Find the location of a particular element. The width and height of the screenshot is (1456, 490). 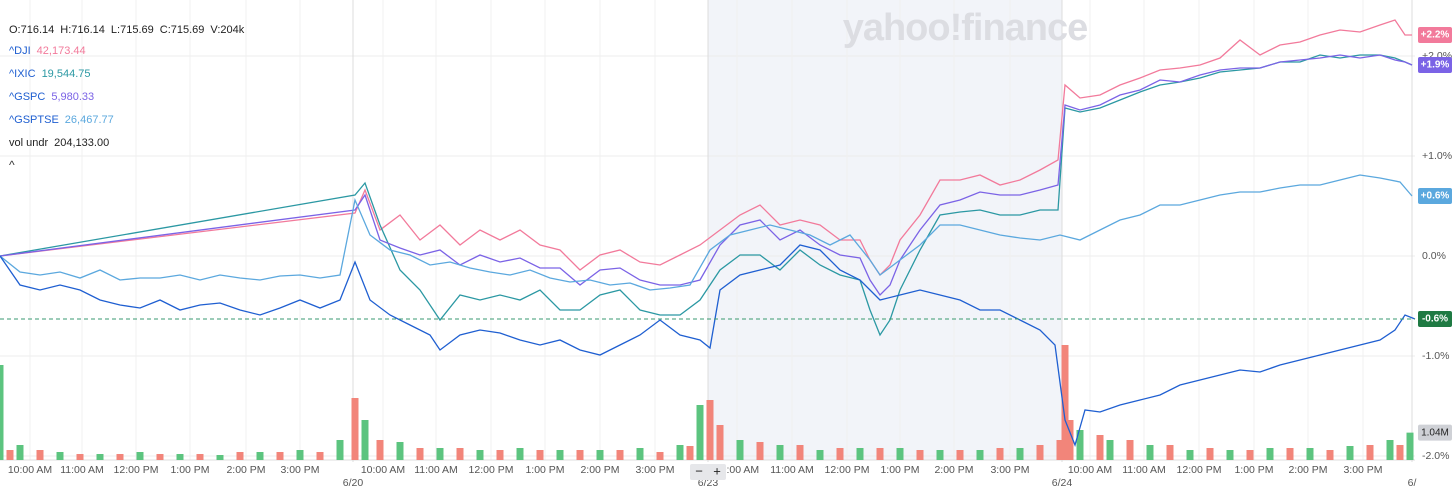

ohlc-value: H:716.14 is located at coordinates (82, 30).